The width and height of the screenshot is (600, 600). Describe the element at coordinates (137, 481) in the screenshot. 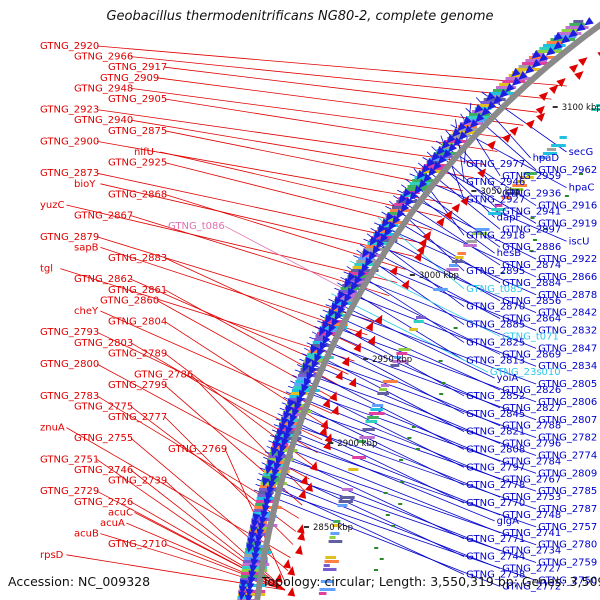

I see `gene-label: GTNG_2739` at that location.